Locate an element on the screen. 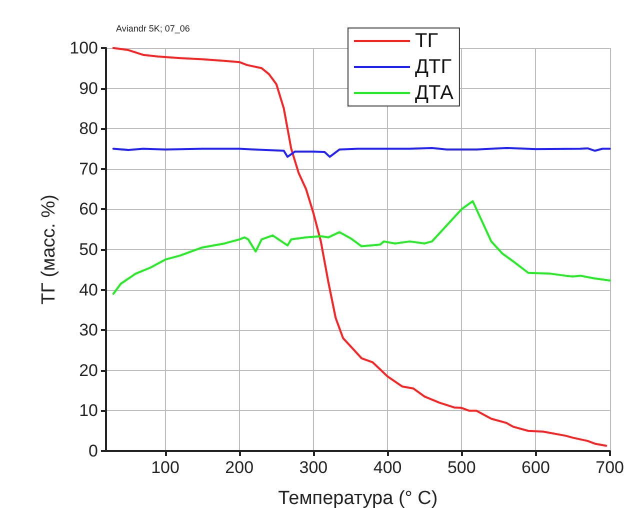 This screenshot has width=635, height=527. x-tick-label: 600 is located at coordinates (536, 467).